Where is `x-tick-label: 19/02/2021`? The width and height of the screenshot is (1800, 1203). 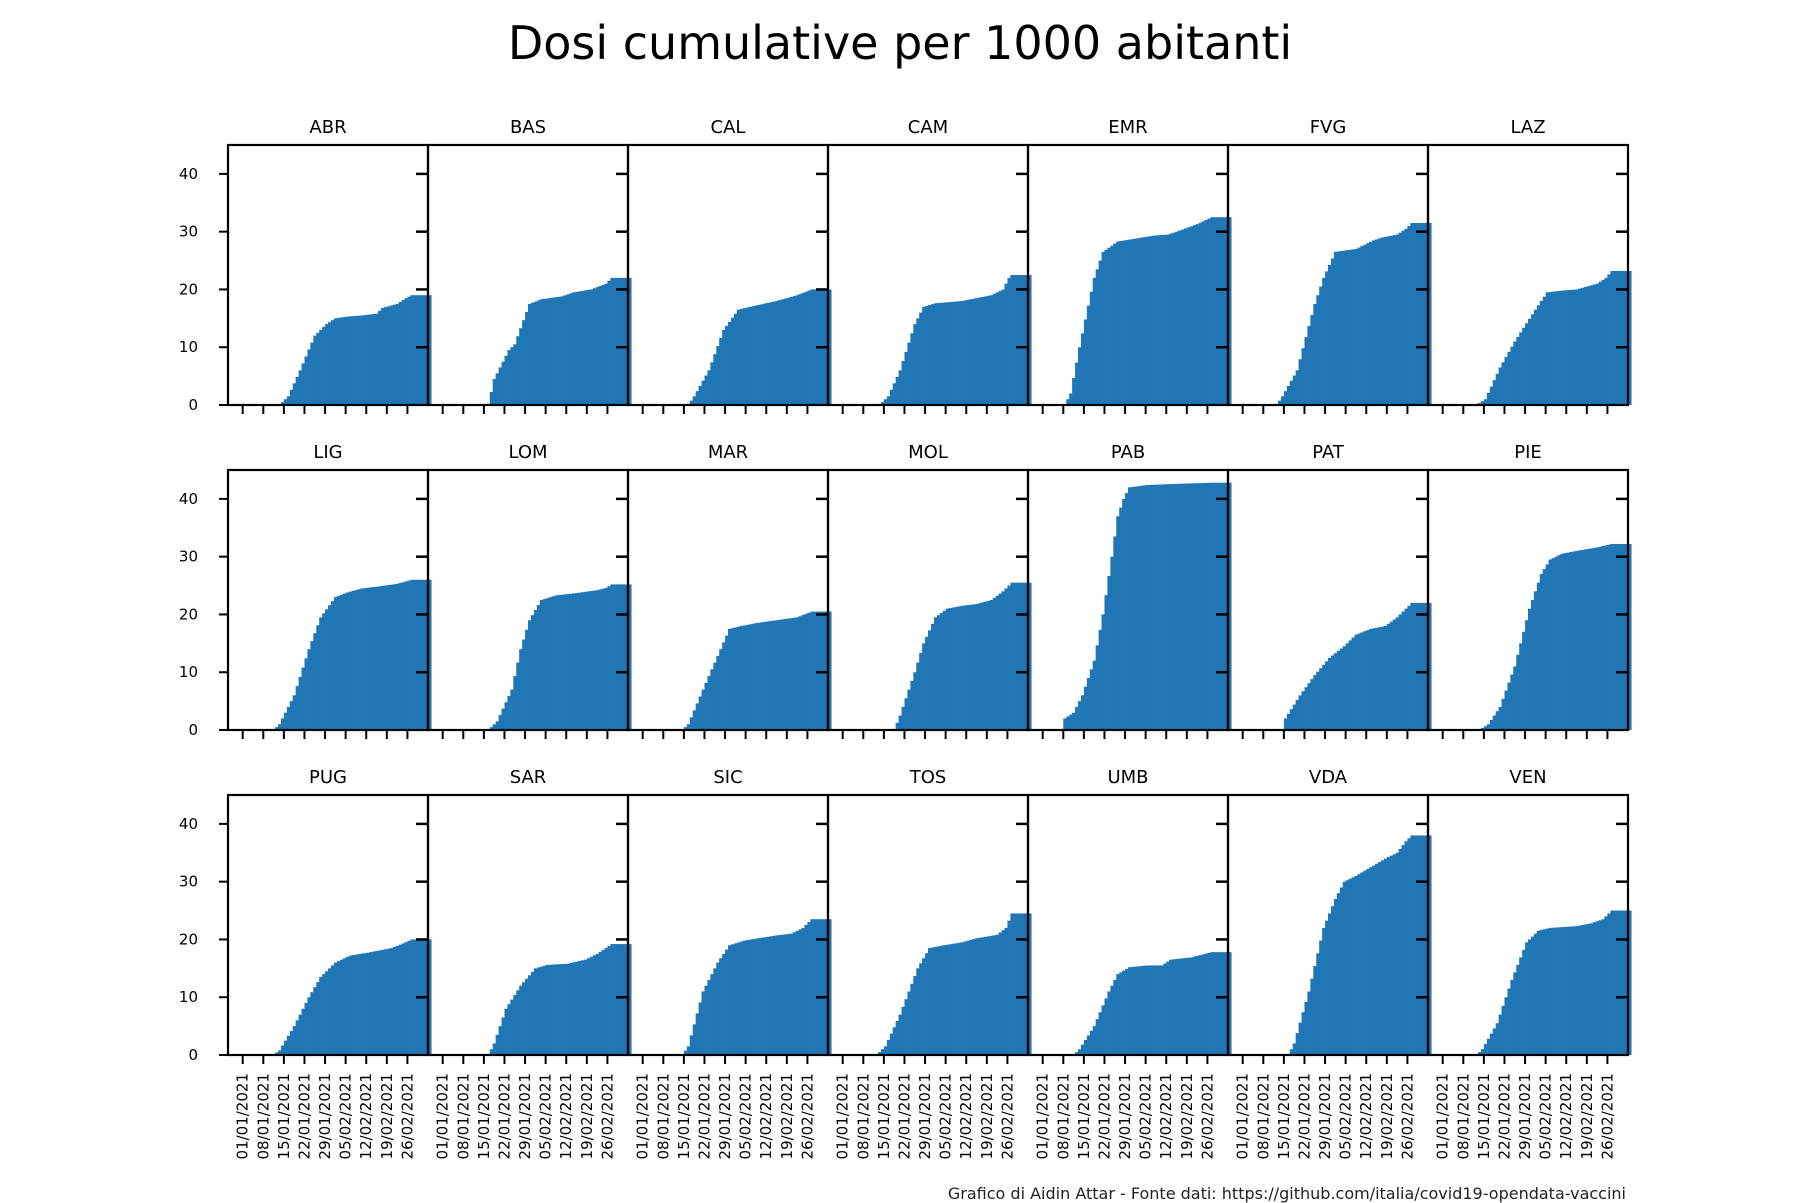
x-tick-label: 19/02/2021 is located at coordinates (787, 1116).